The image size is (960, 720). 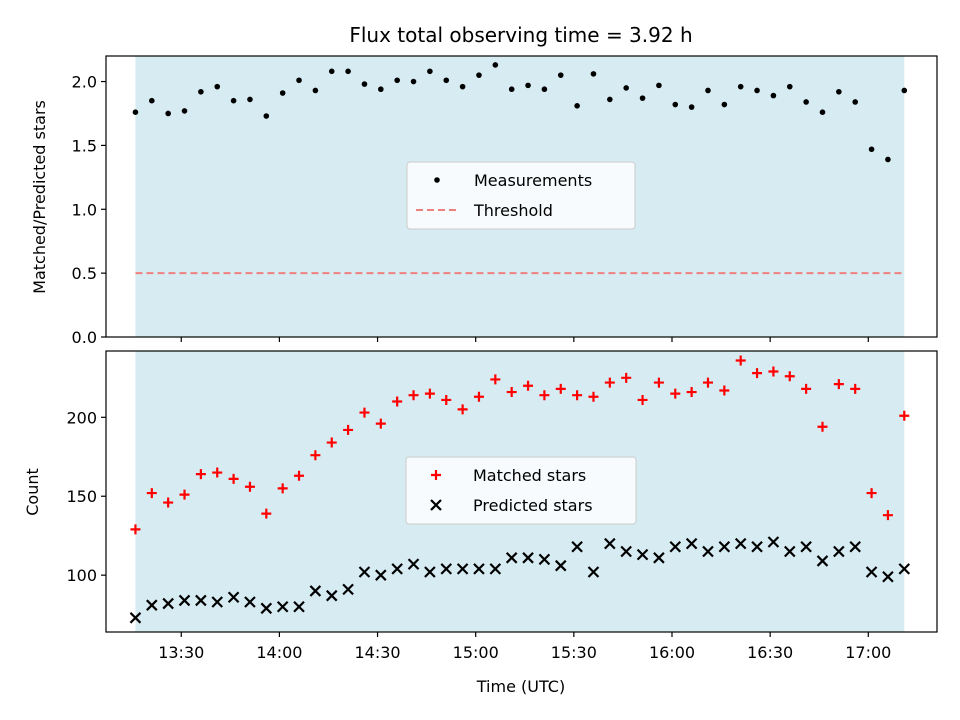 What do you see at coordinates (436, 475) in the screenshot?
I see `legend-matched-stars-swatch` at bounding box center [436, 475].